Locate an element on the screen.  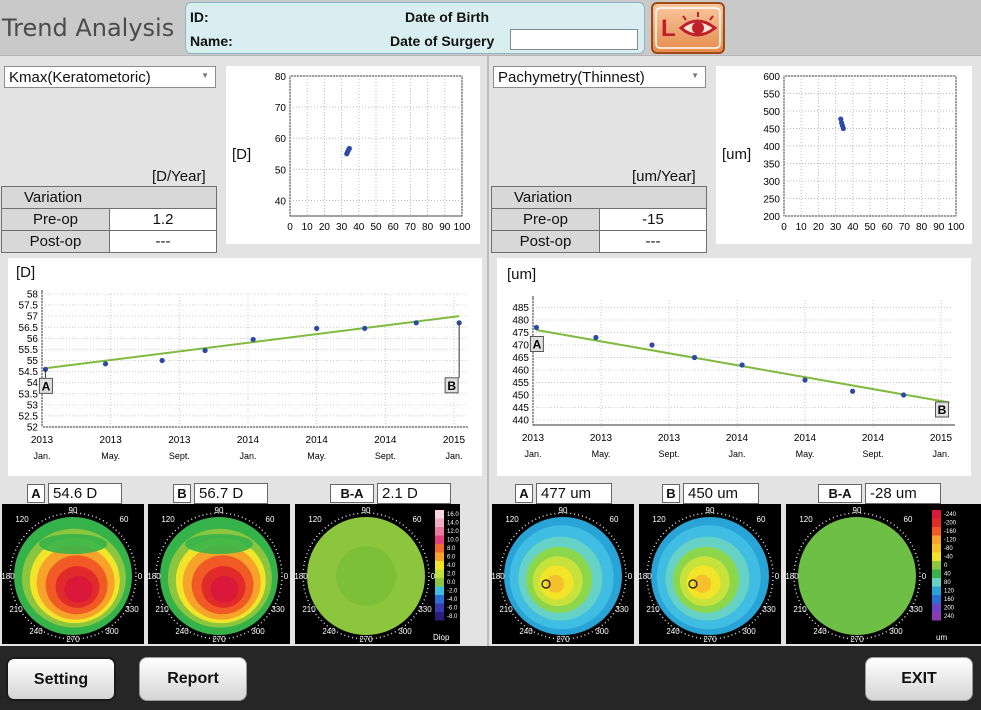
x-tick-label: 50 is located at coordinates (870, 227).